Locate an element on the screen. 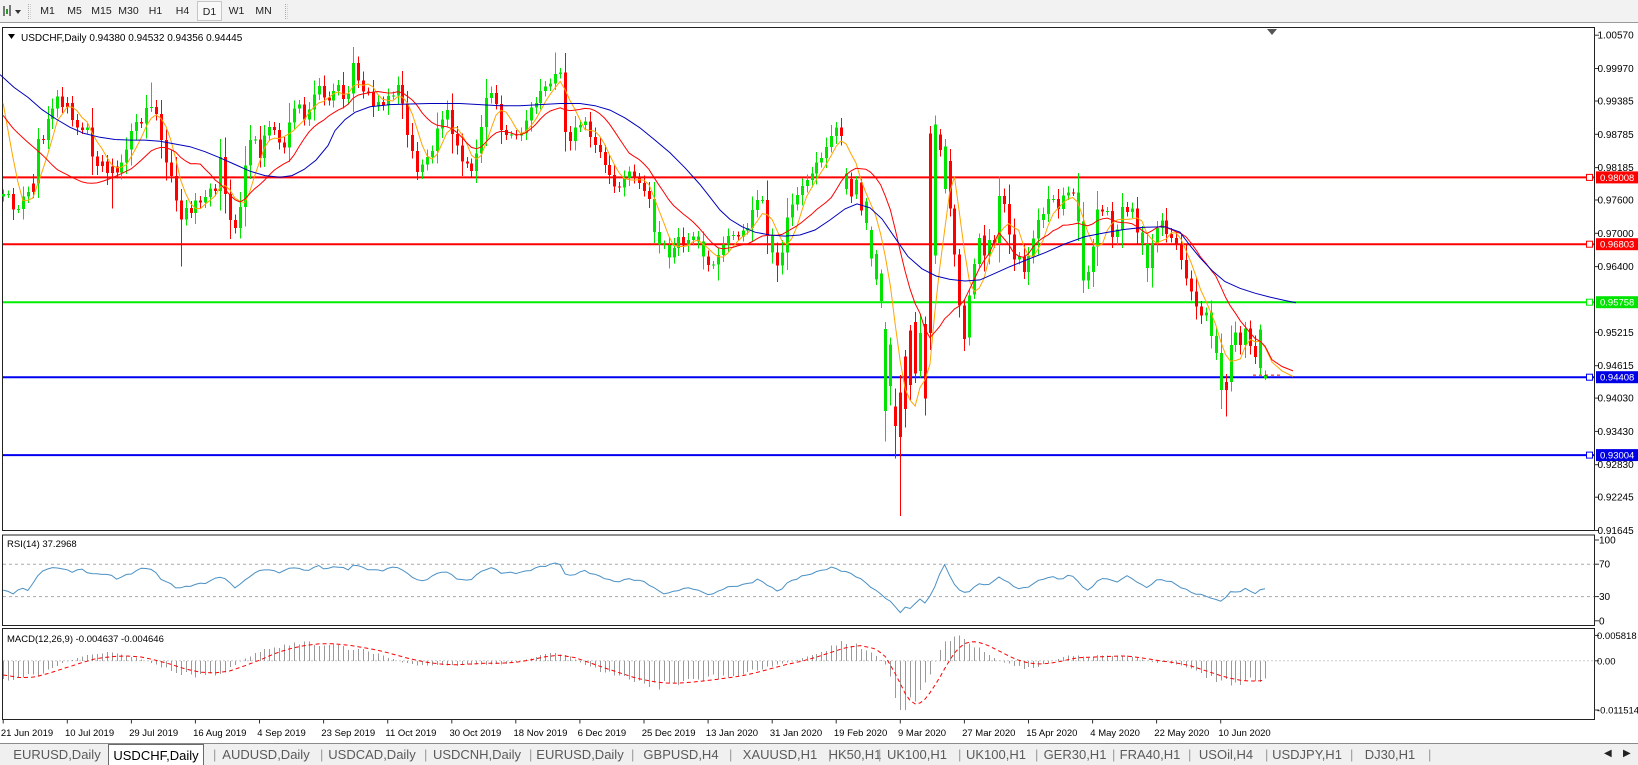 Image resolution: width=1638 pixels, height=765 pixels. svg-text: 0.98185 is located at coordinates (1616, 168).